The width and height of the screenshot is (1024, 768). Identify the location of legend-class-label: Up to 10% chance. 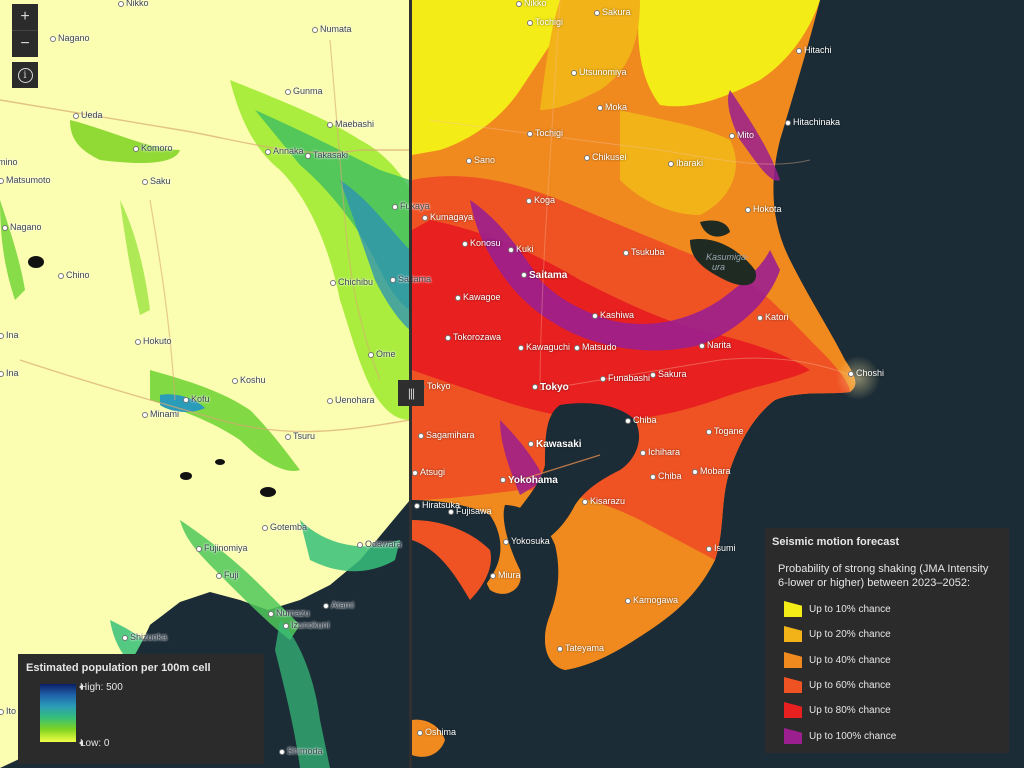
(850, 609).